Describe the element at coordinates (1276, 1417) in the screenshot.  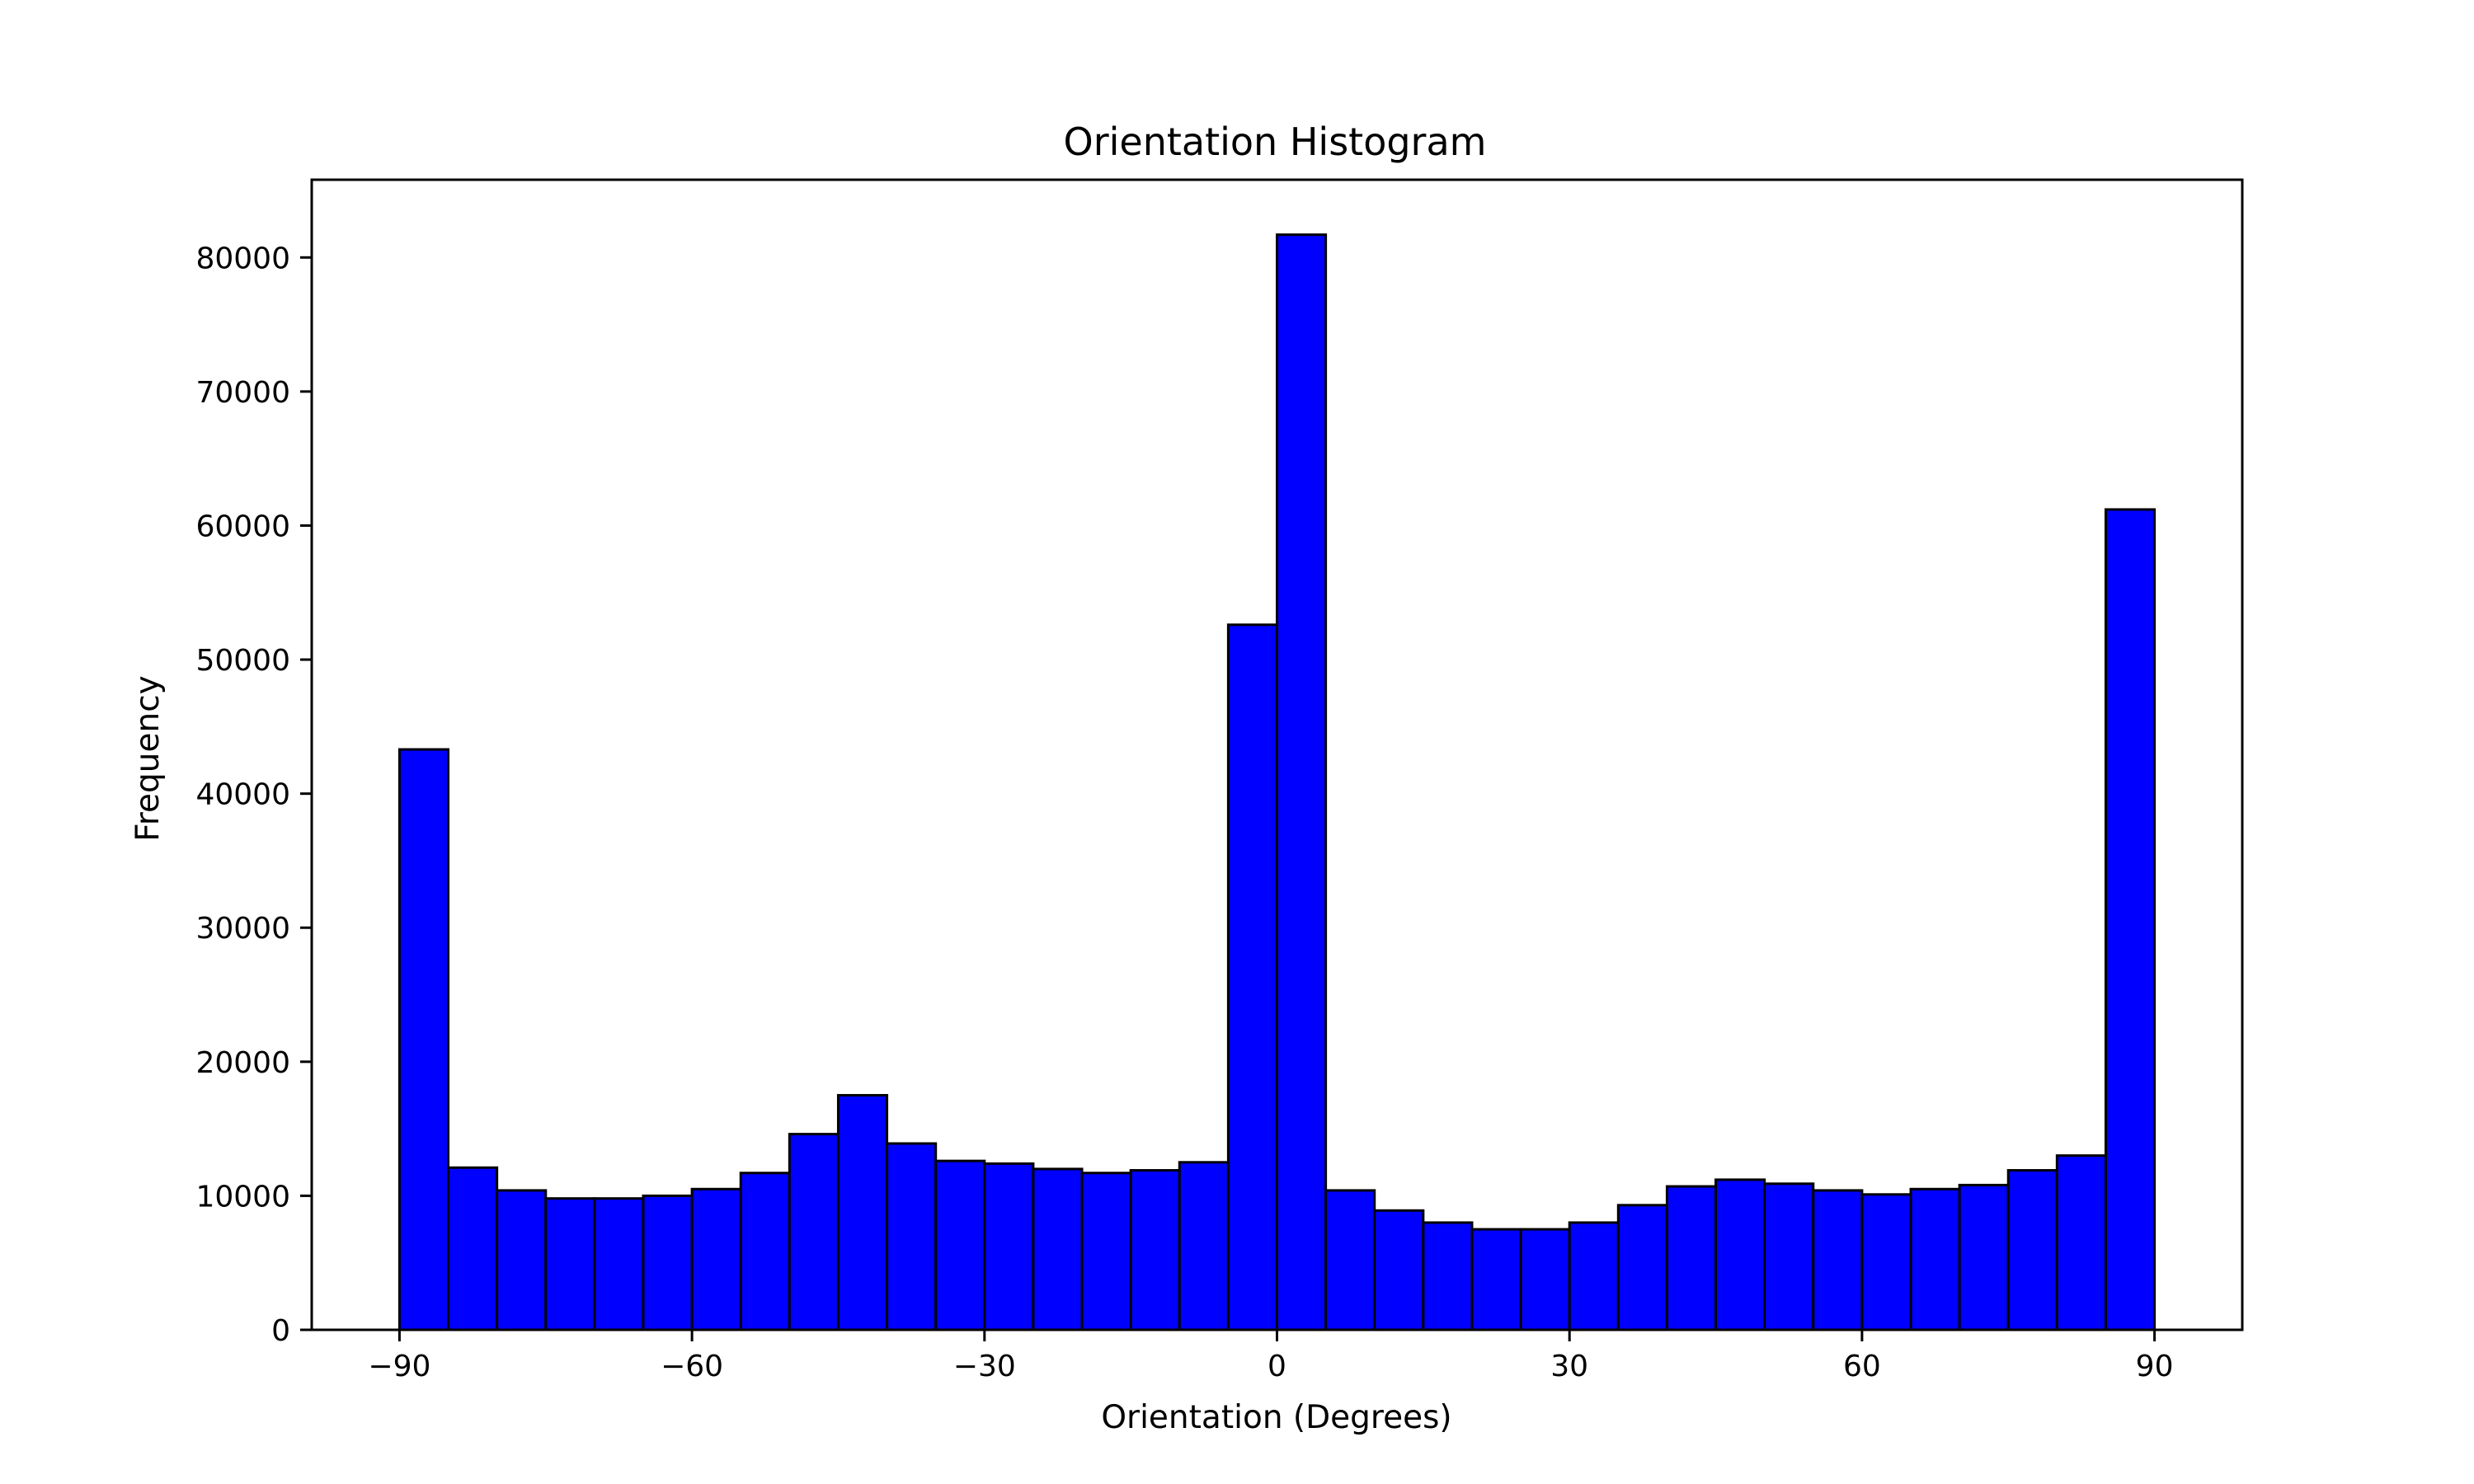
I see `x-axis-label: Orientation (Degrees)` at that location.